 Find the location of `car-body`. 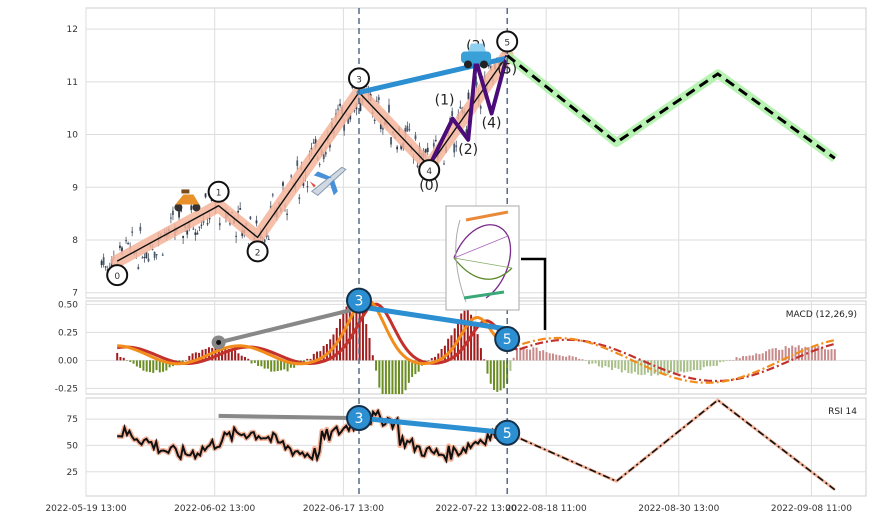

car-body is located at coordinates (476, 57).